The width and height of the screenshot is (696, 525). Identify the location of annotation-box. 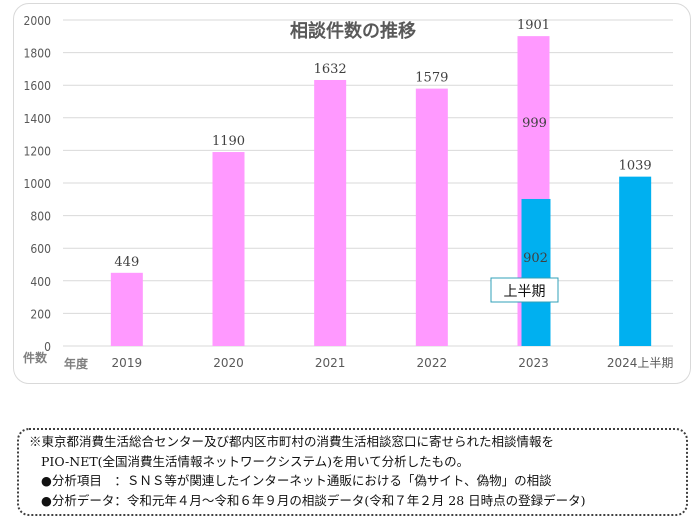
(524, 290).